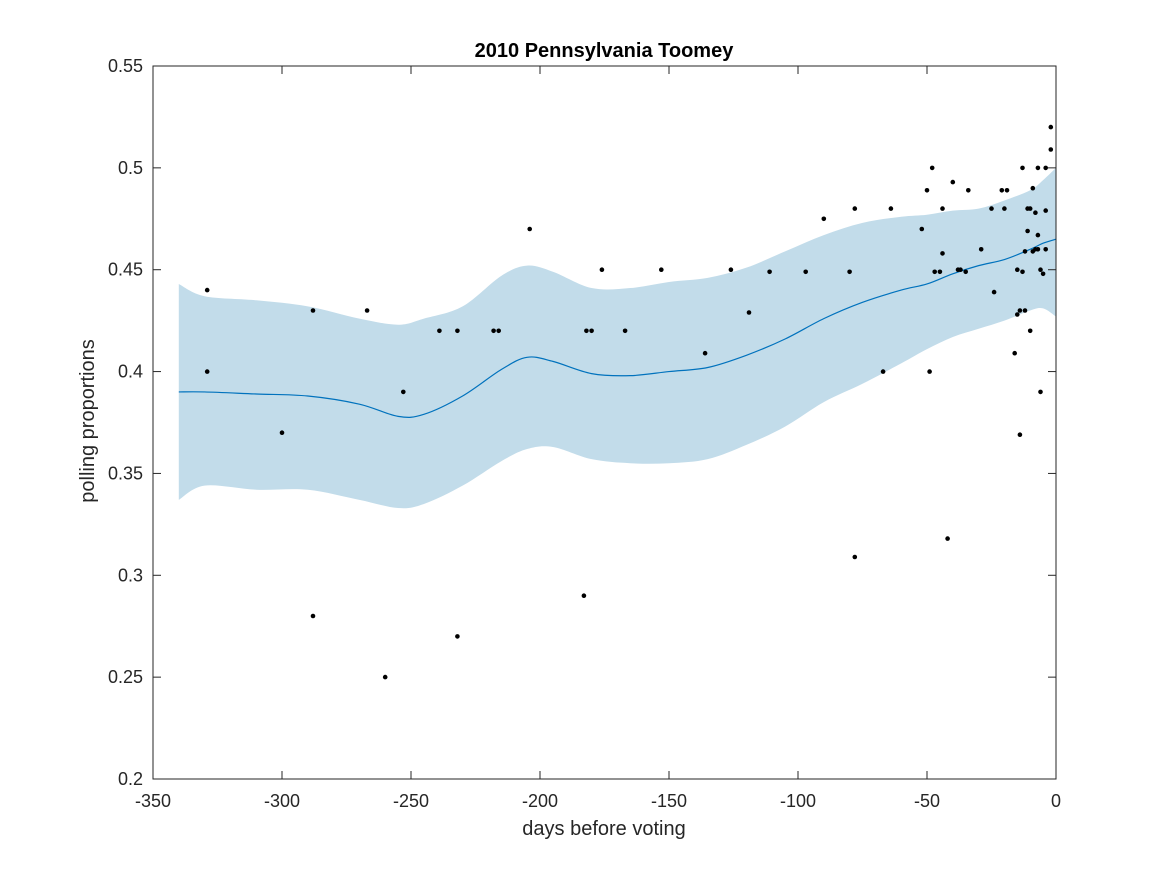  Describe the element at coordinates (411, 801) in the screenshot. I see `x-tick-label: -250` at that location.